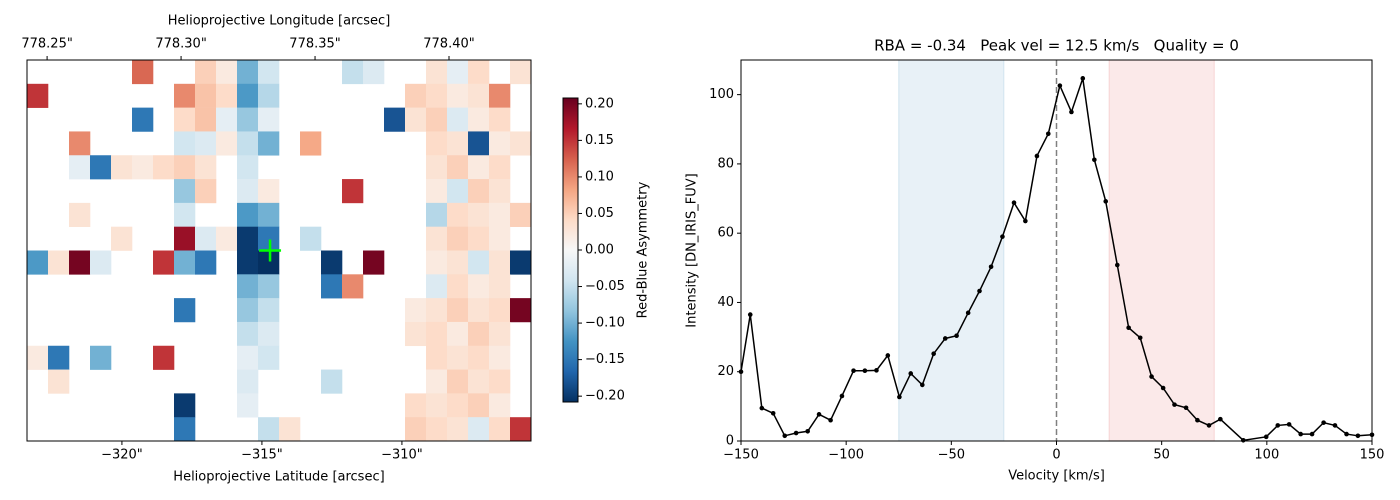  What do you see at coordinates (951, 250) in the screenshot?
I see `shaded-span` at bounding box center [951, 250].